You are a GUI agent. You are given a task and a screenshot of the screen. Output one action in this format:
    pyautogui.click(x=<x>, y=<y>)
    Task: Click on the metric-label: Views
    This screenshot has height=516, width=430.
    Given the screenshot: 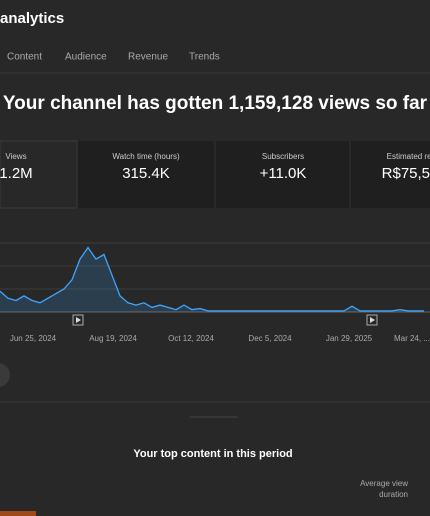 What is the action you would take?
    pyautogui.click(x=15, y=156)
    